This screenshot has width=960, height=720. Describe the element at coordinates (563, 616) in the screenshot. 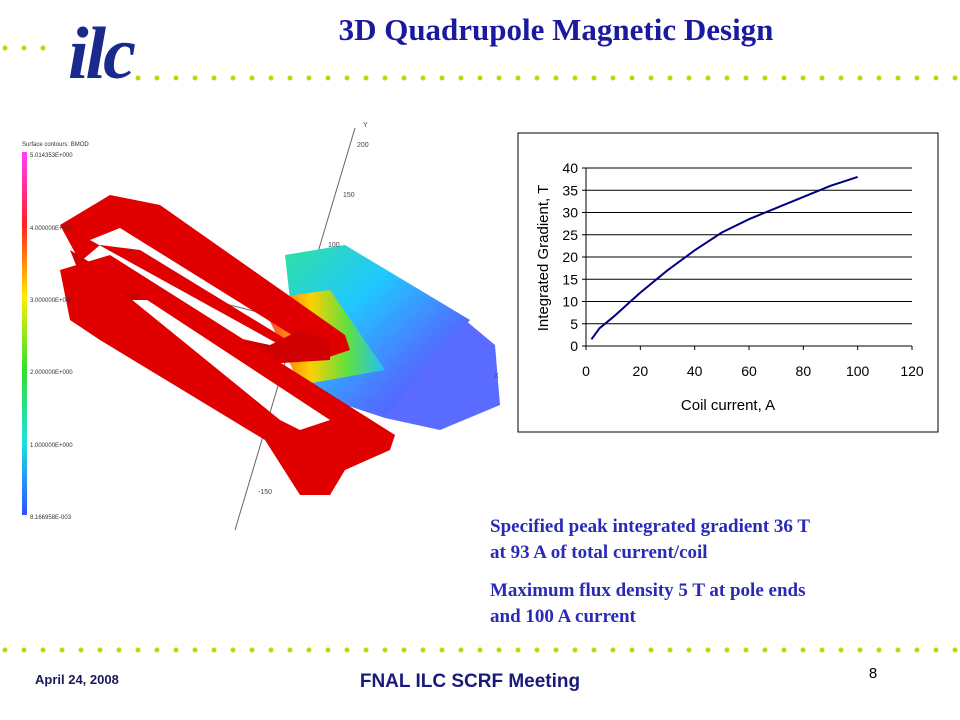

I see `note-line: and 100 A current` at that location.